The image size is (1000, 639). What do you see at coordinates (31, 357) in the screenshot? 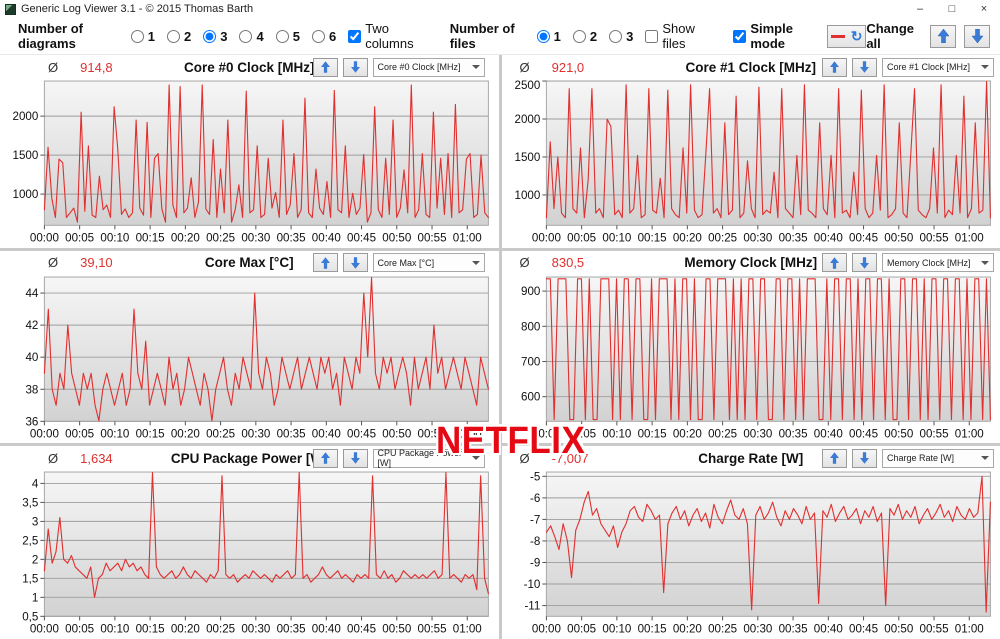
I see `svg-text: 40` at bounding box center [31, 357].